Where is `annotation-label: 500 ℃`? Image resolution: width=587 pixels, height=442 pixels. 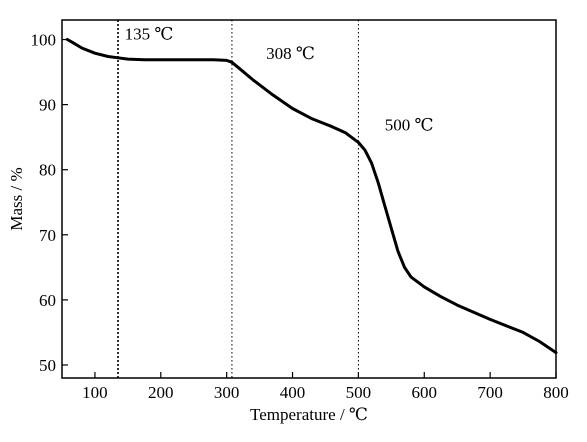
annotation-label: 500 ℃ is located at coordinates (409, 125).